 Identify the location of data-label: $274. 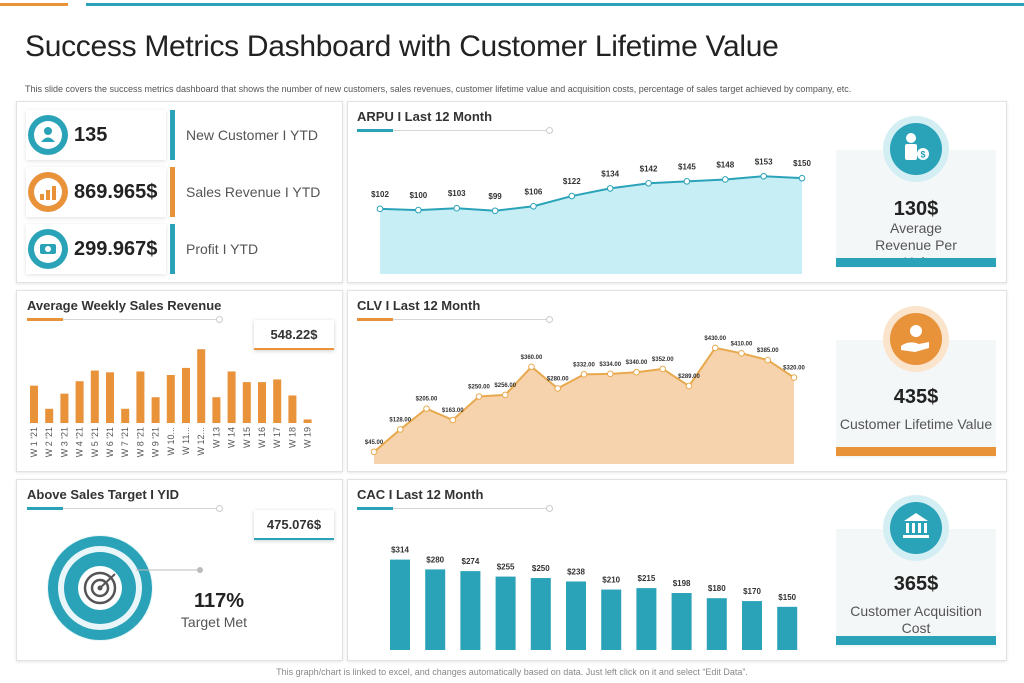
(471, 561).